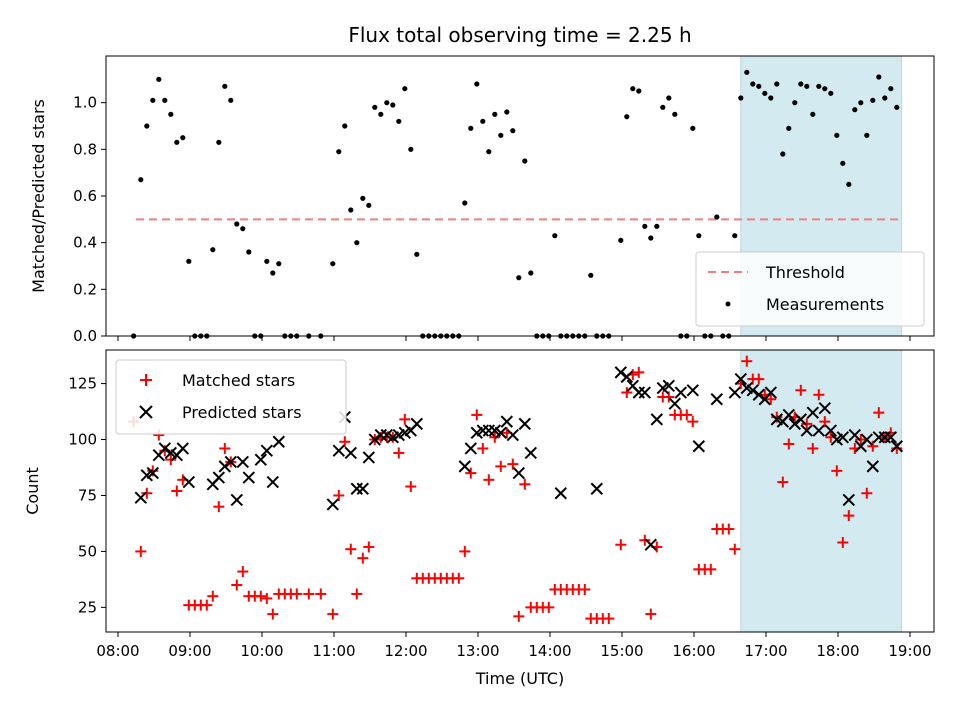 The image size is (960, 720). Describe the element at coordinates (825, 304) in the screenshot. I see `legend-measurements-label: Measurements` at that location.